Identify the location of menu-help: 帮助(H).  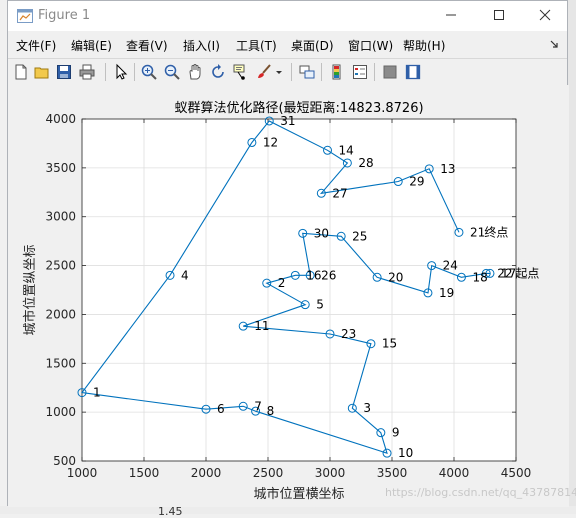
(424, 46).